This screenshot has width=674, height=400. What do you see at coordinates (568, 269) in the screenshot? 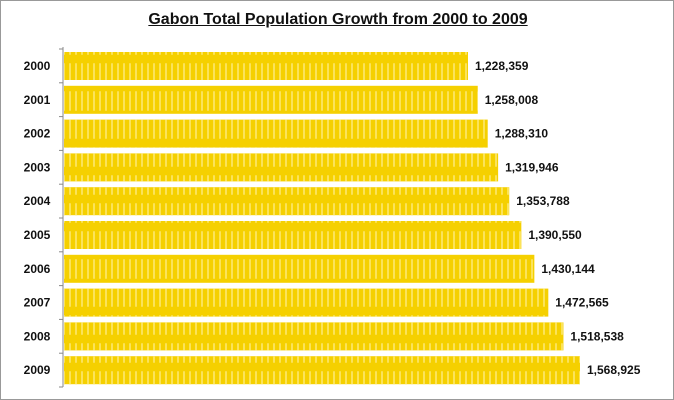
I see `data-label: 1,430,144` at bounding box center [568, 269].